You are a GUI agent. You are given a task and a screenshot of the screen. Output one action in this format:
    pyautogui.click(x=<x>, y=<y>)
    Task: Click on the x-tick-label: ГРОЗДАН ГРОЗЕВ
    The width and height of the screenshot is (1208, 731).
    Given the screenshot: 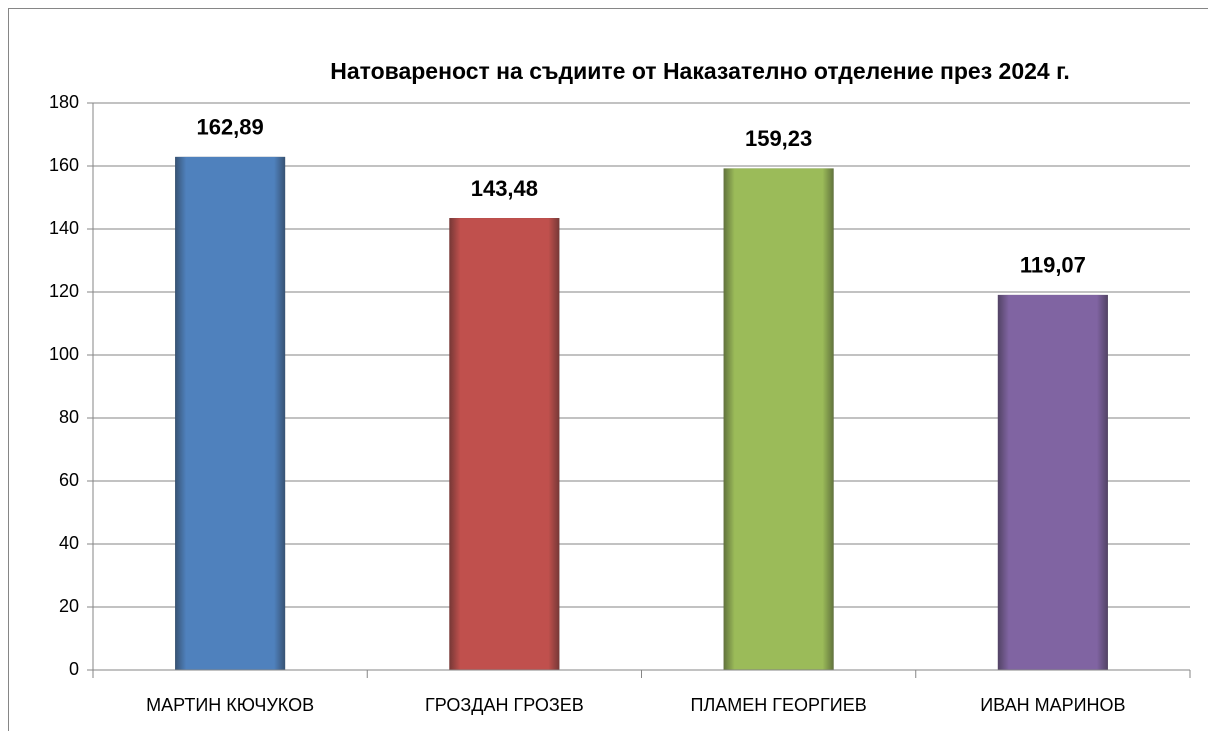 What is the action you would take?
    pyautogui.click(x=504, y=705)
    